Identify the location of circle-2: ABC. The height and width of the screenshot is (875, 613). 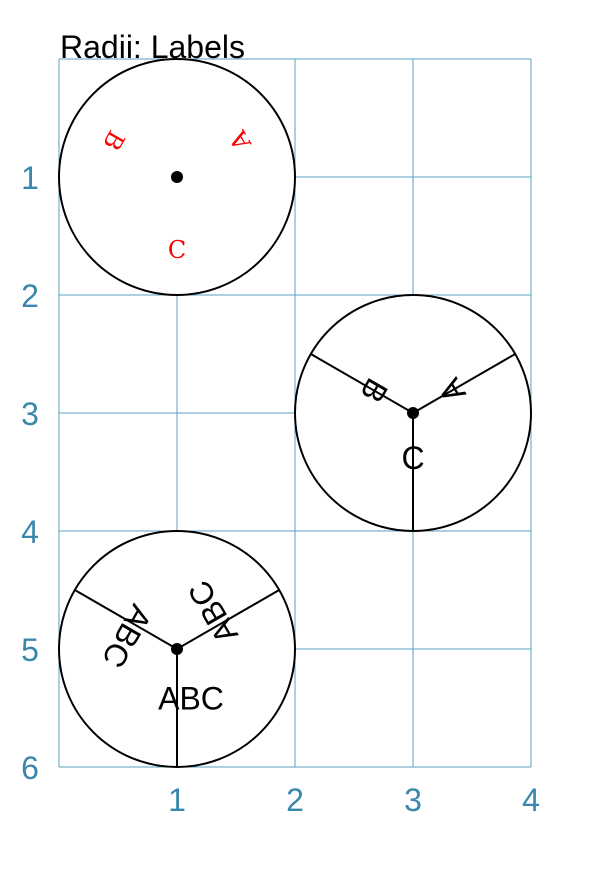
(413, 413).